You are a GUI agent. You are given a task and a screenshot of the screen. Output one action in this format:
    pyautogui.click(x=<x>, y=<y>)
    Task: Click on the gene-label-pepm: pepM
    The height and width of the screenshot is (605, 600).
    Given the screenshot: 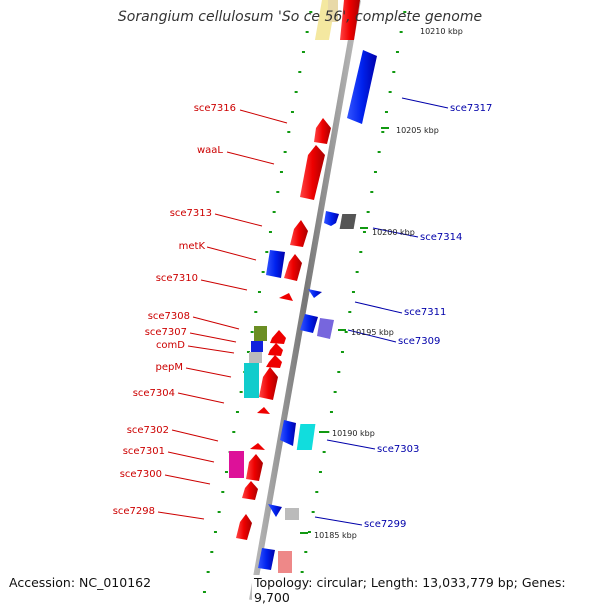 What is the action you would take?
    pyautogui.click(x=169, y=367)
    